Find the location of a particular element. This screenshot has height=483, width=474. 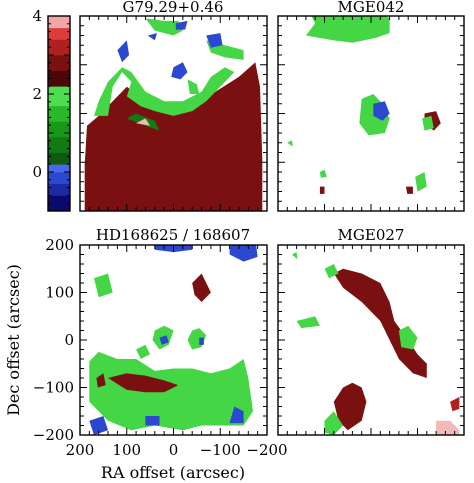

colorbar: 0 2 4 is located at coordinates (51, 109).